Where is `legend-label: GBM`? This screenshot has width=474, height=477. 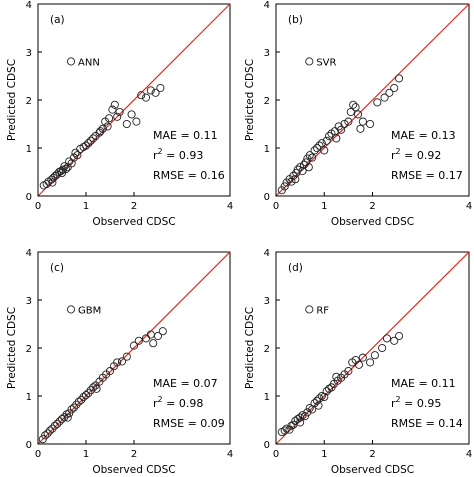 legend-label: GBM is located at coordinates (89, 310).